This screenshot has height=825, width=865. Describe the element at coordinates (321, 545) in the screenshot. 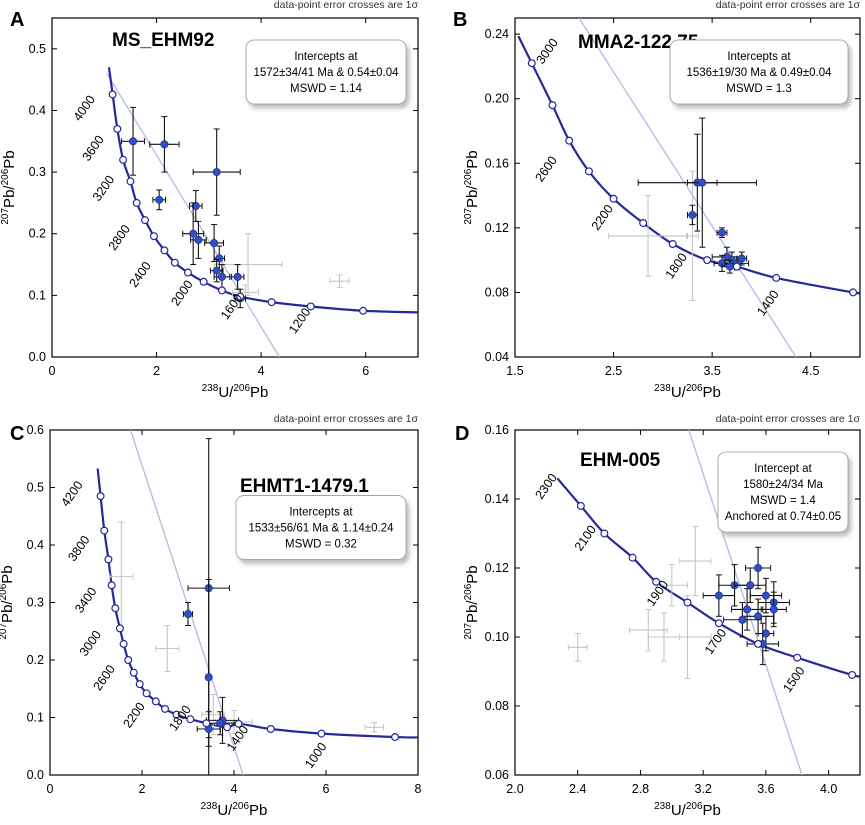

I see `info-box-line: MSWD = 0.32` at that location.